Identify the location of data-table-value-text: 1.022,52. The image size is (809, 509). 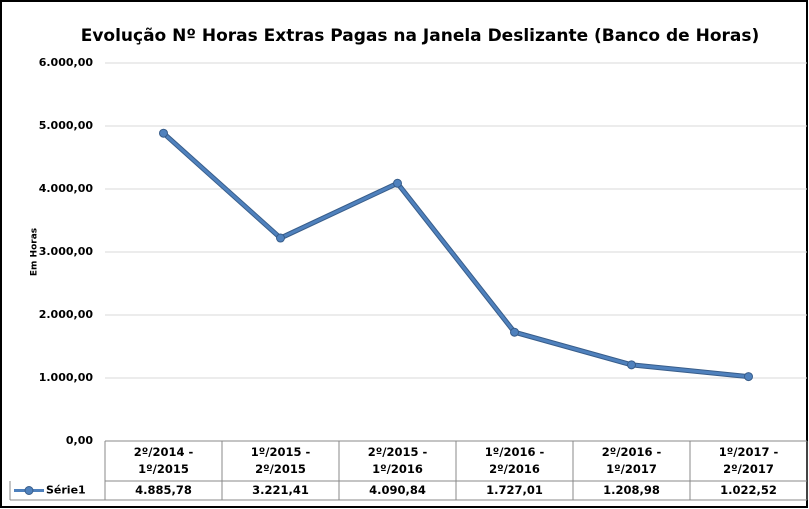
(748, 490).